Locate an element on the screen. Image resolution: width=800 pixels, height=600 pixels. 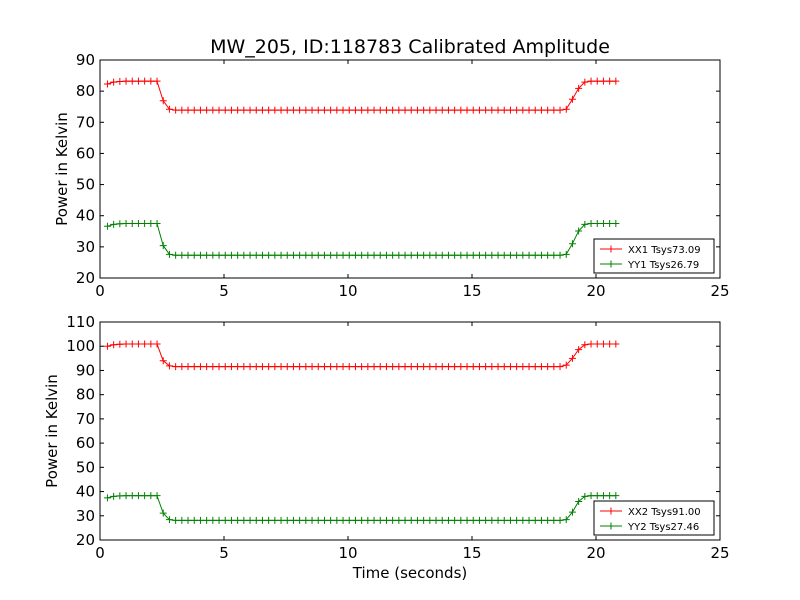
top-y-tick-label: 40 is located at coordinates (85, 216).